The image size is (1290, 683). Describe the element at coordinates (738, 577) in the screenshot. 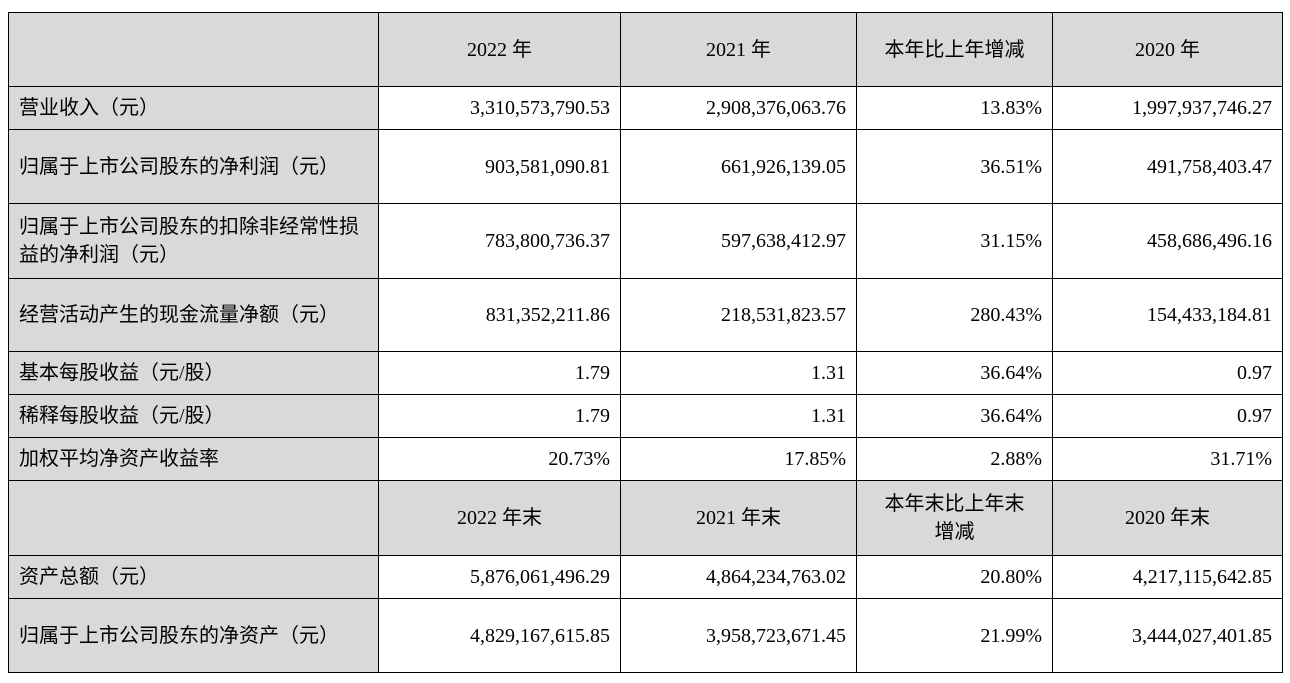

I see `value-2021: 4,864,234,763.02` at that location.